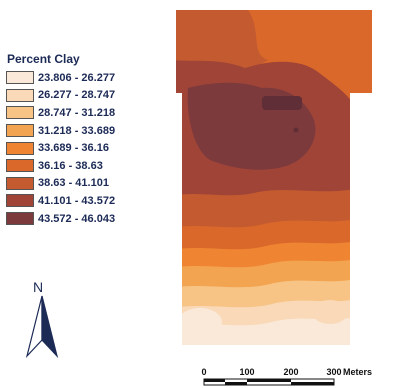  What do you see at coordinates (330, 312) in the screenshot?
I see `zone-light-patch-right` at bounding box center [330, 312].